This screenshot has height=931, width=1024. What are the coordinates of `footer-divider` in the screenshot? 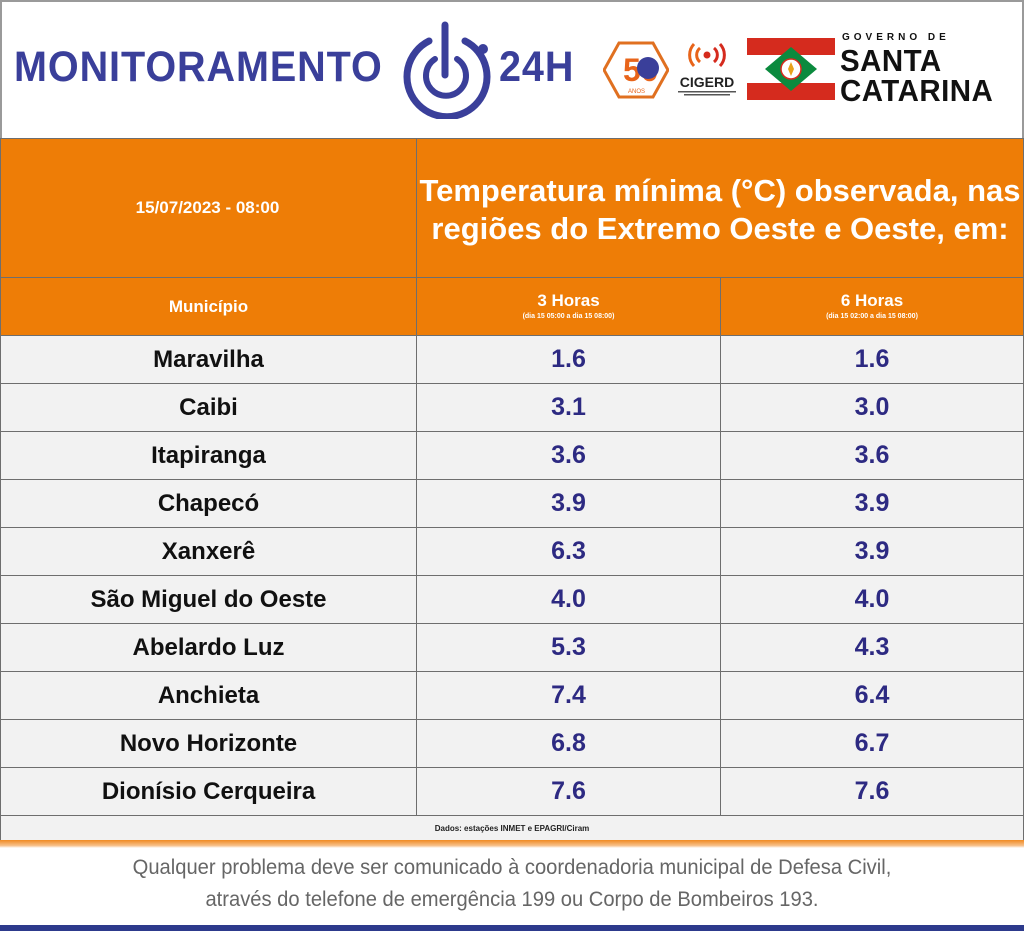 It's located at (512, 844).